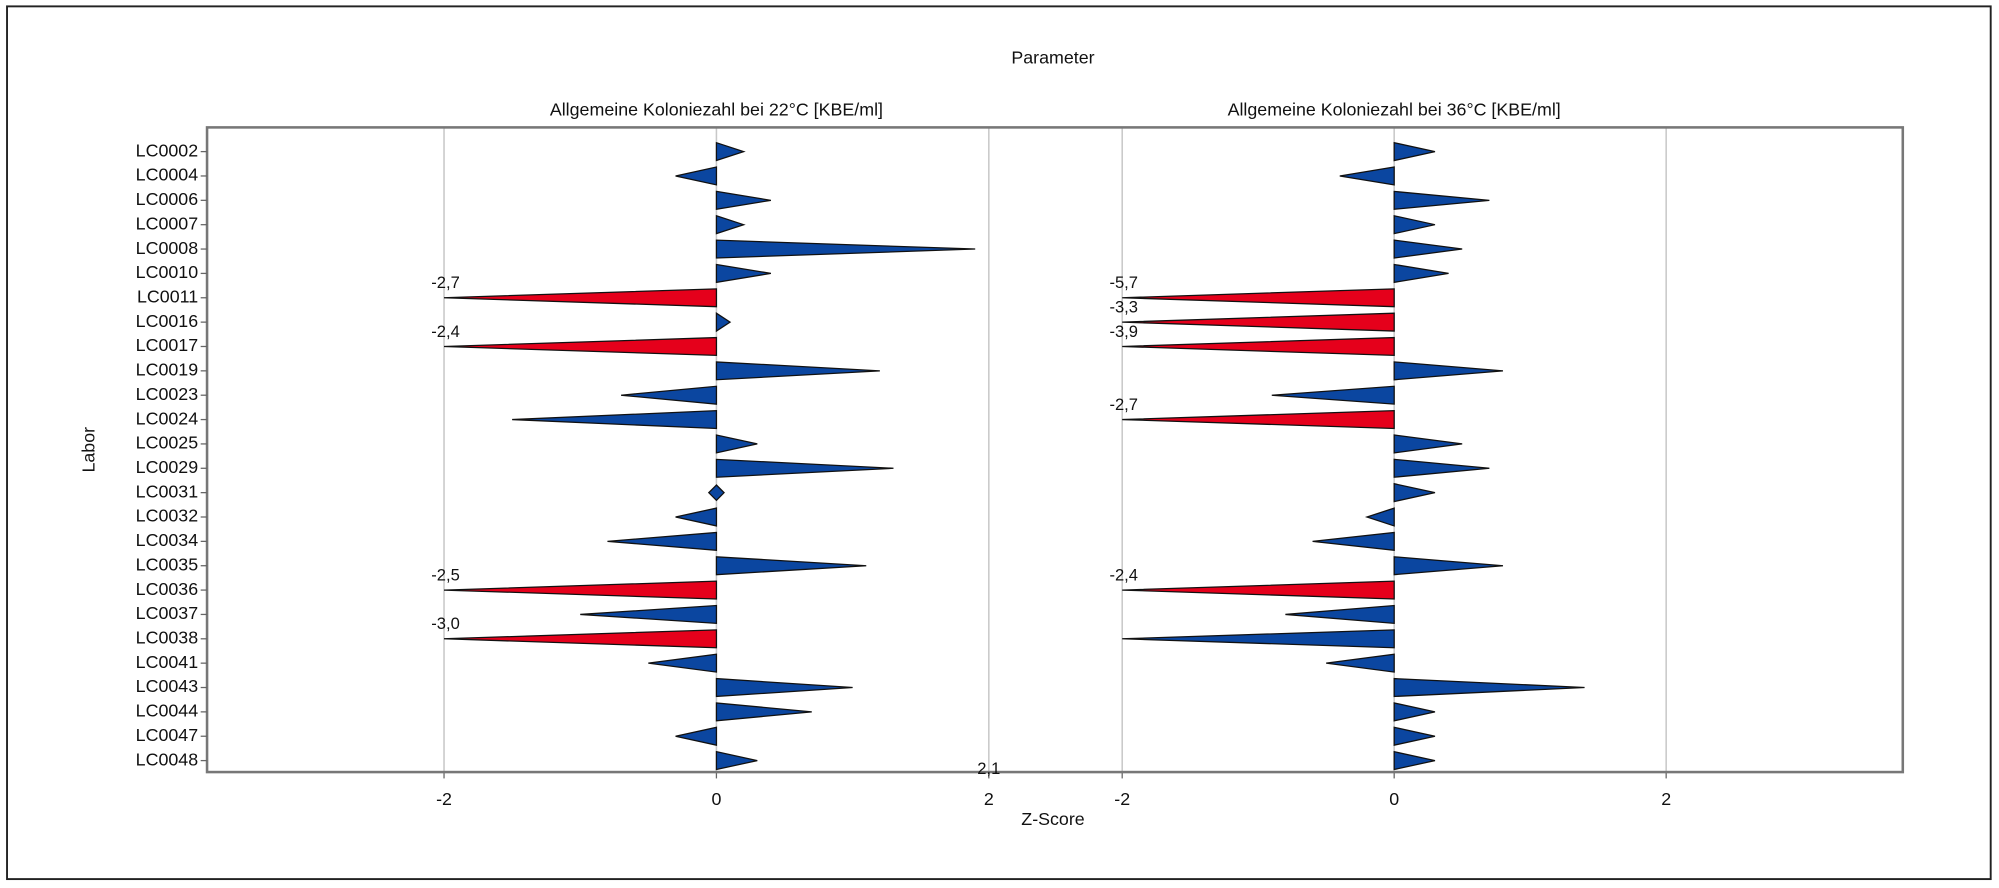 This screenshot has width=1999, height=888. I want to click on y-tick-label: LC0002, so click(167, 150).